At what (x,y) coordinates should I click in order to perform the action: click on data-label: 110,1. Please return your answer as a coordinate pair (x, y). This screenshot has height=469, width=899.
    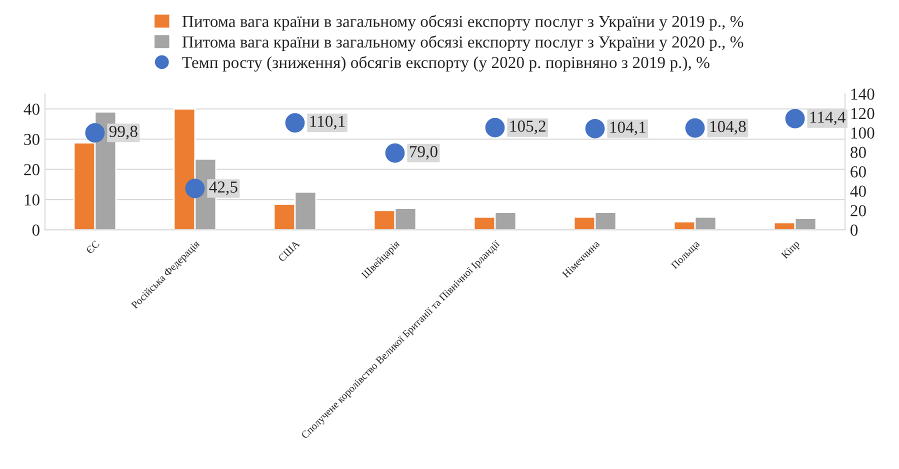
    Looking at the image, I should click on (327, 123).